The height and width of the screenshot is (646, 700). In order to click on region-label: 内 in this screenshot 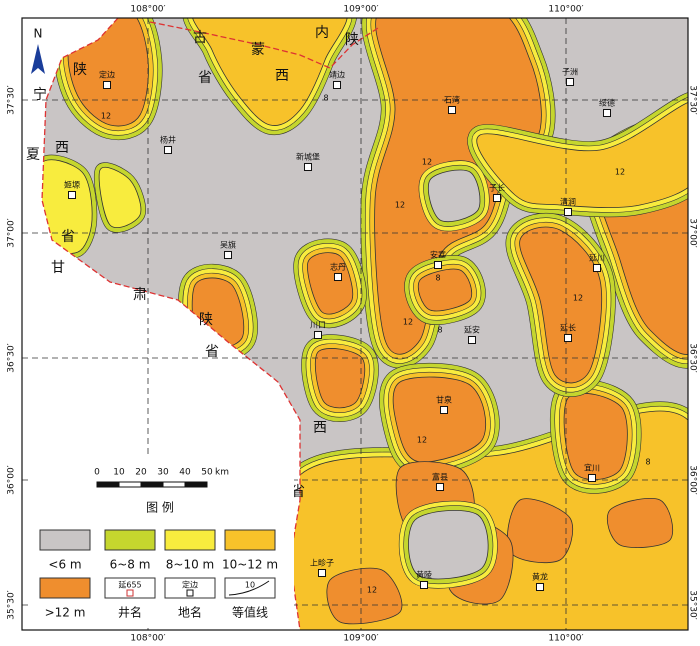, I will do `click(322, 33)`.